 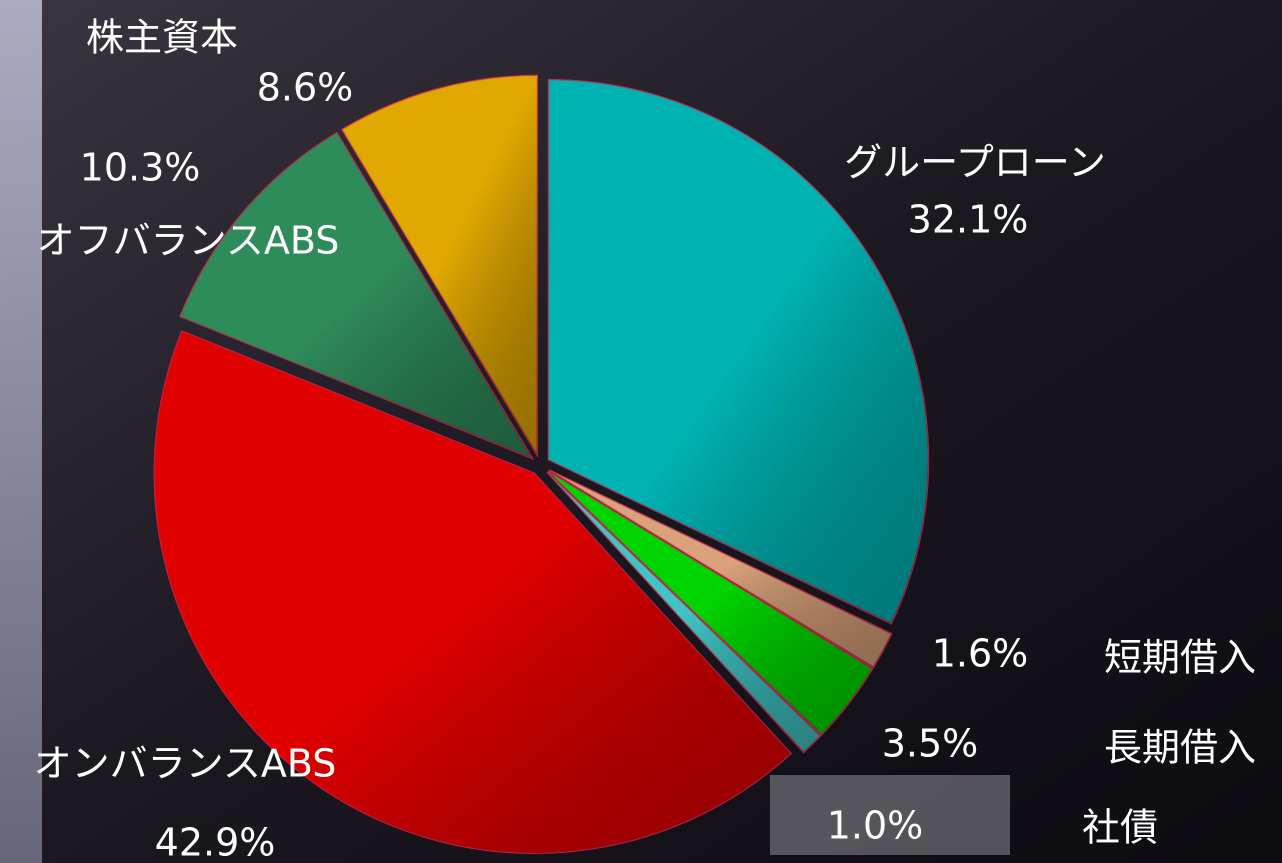 I want to click on slice-value-label: 32.1%, so click(x=968, y=220).